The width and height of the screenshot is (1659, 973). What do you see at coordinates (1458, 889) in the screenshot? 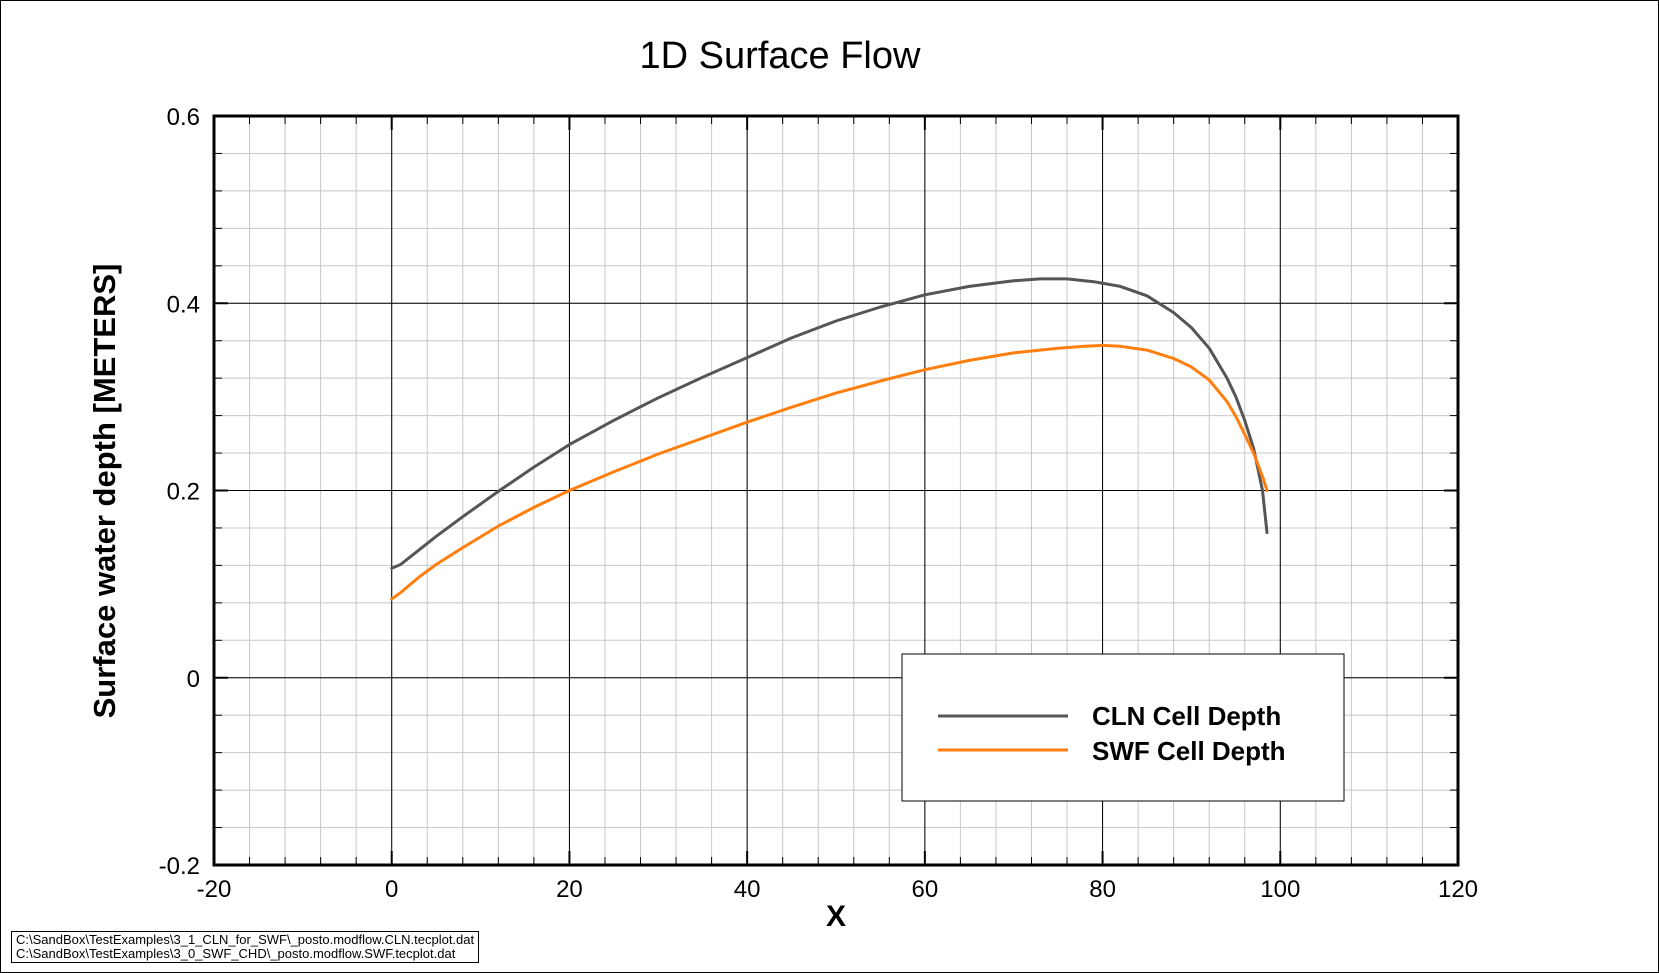
I see `x-tick-label: 120` at bounding box center [1458, 889].